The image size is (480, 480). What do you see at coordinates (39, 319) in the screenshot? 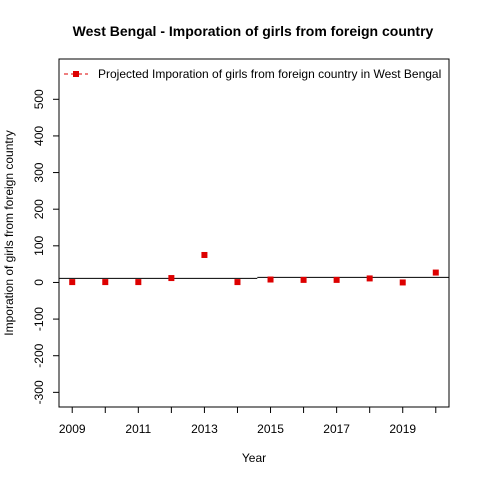
I see `y-tick-label: -100` at bounding box center [39, 319].